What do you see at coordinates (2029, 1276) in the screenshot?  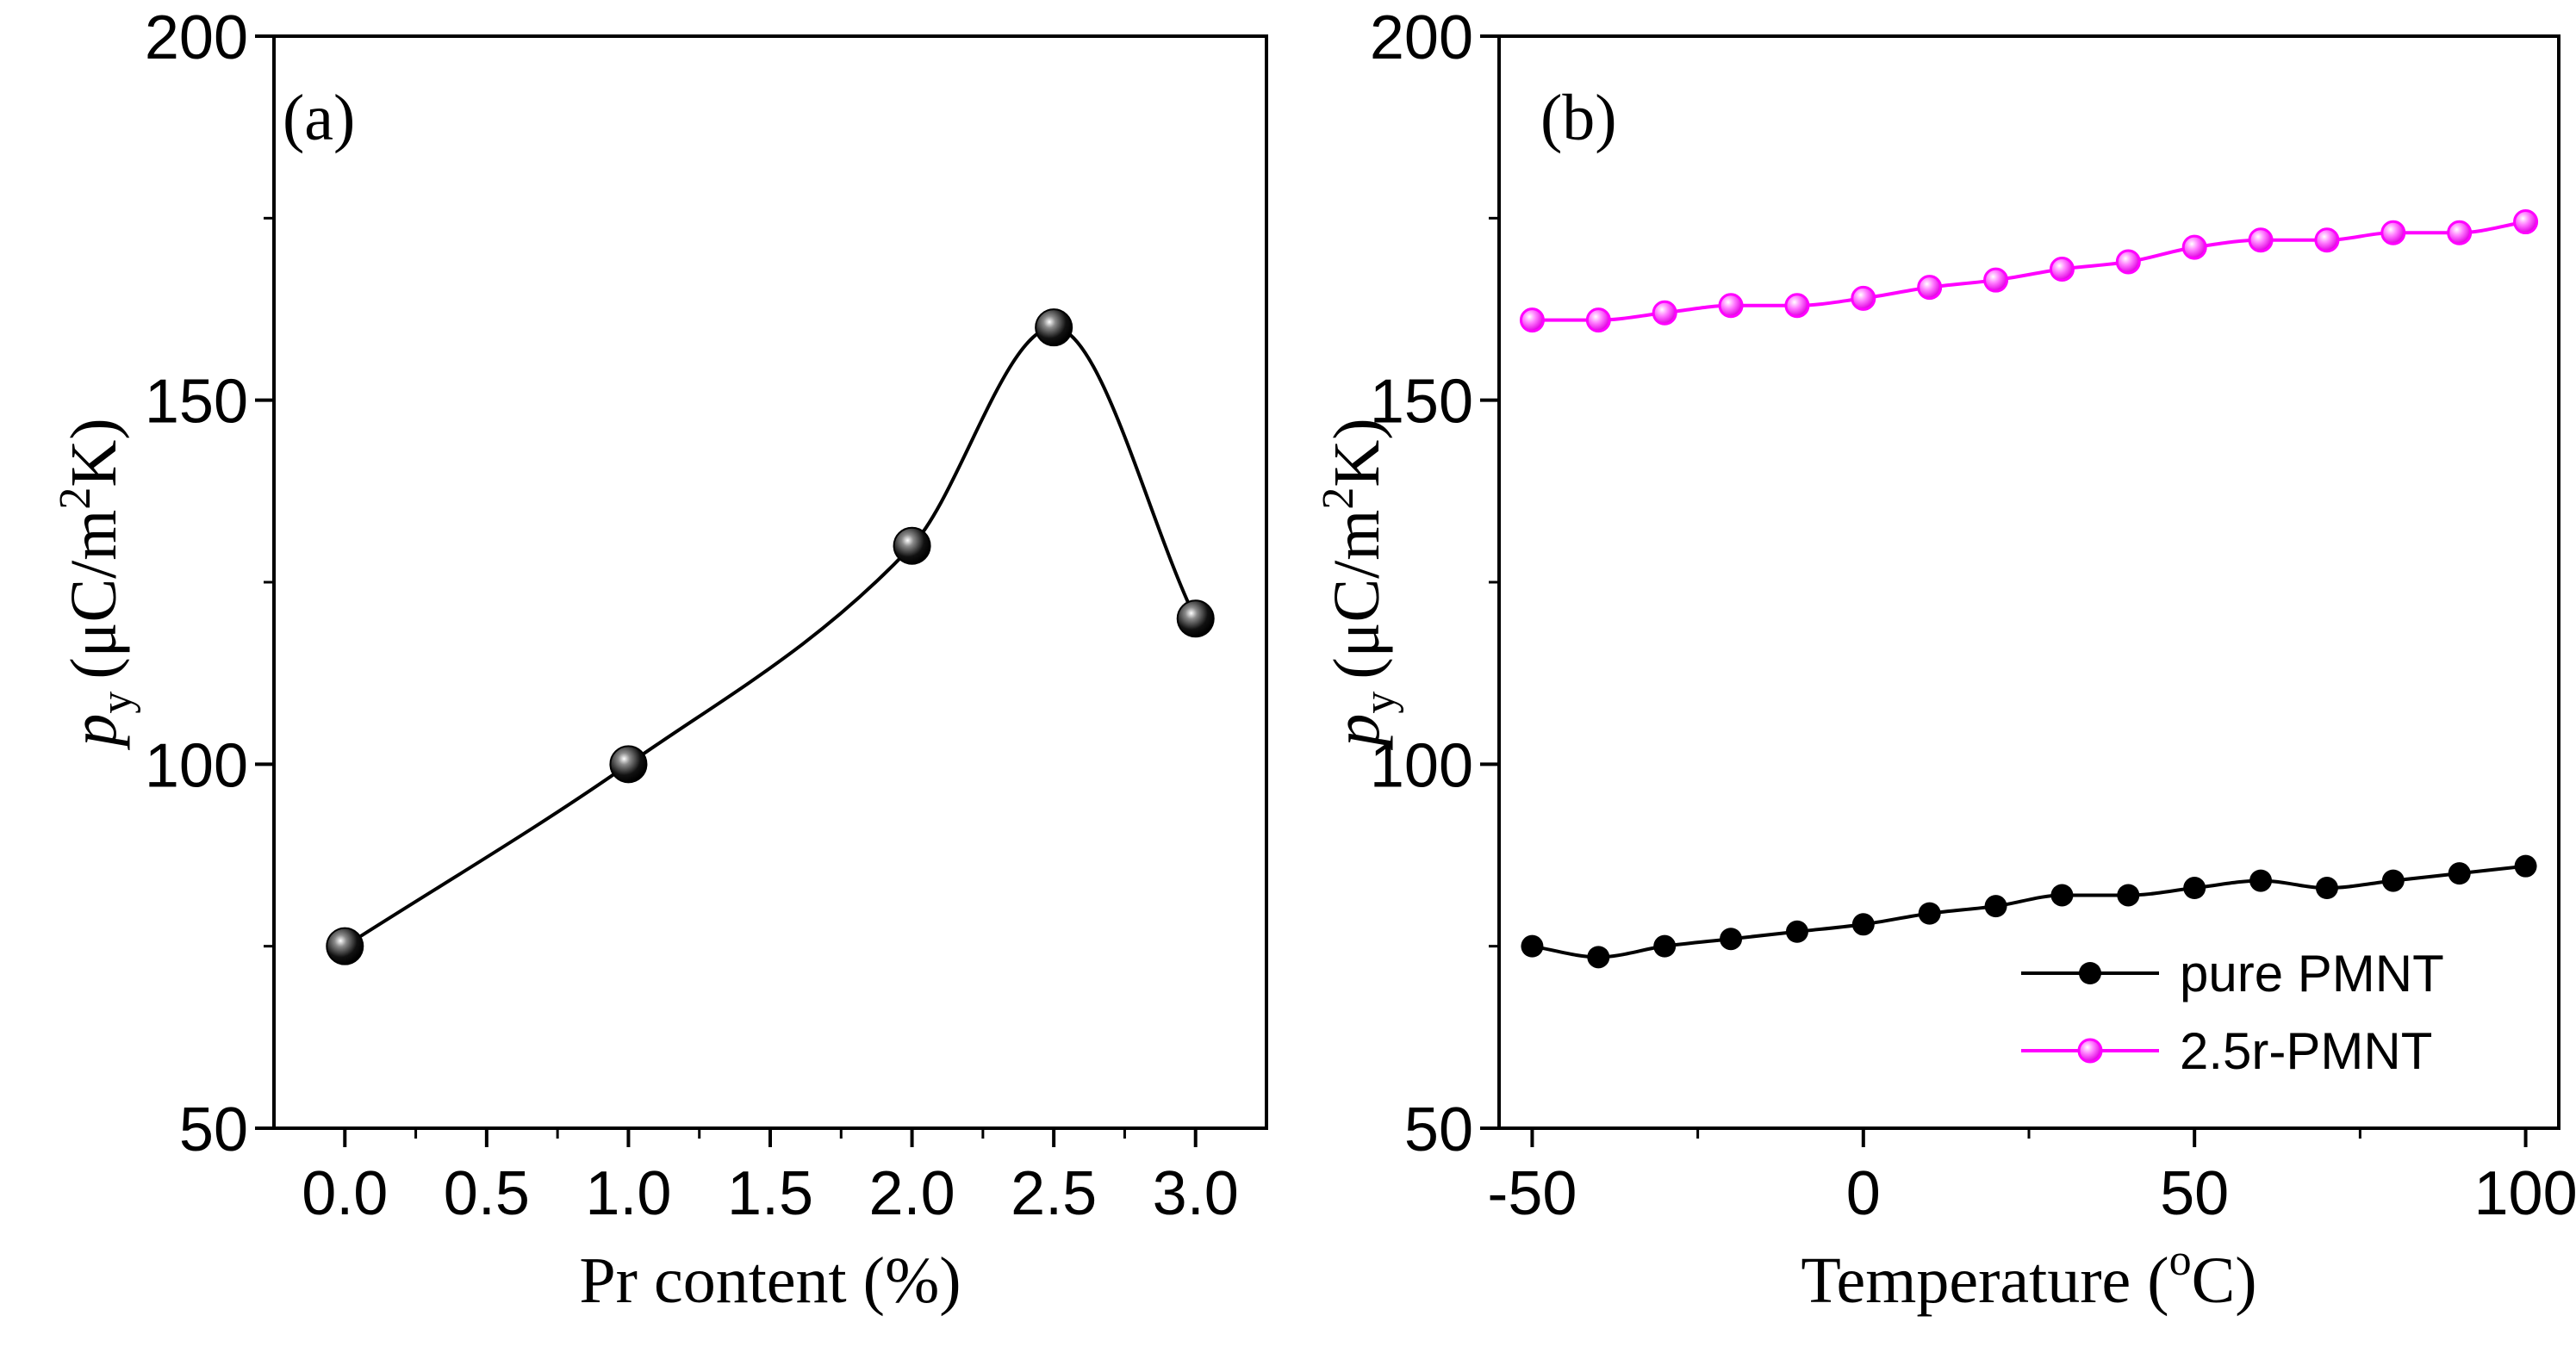 I see `x-axis-title-b: Temperature (oC)` at bounding box center [2029, 1276].